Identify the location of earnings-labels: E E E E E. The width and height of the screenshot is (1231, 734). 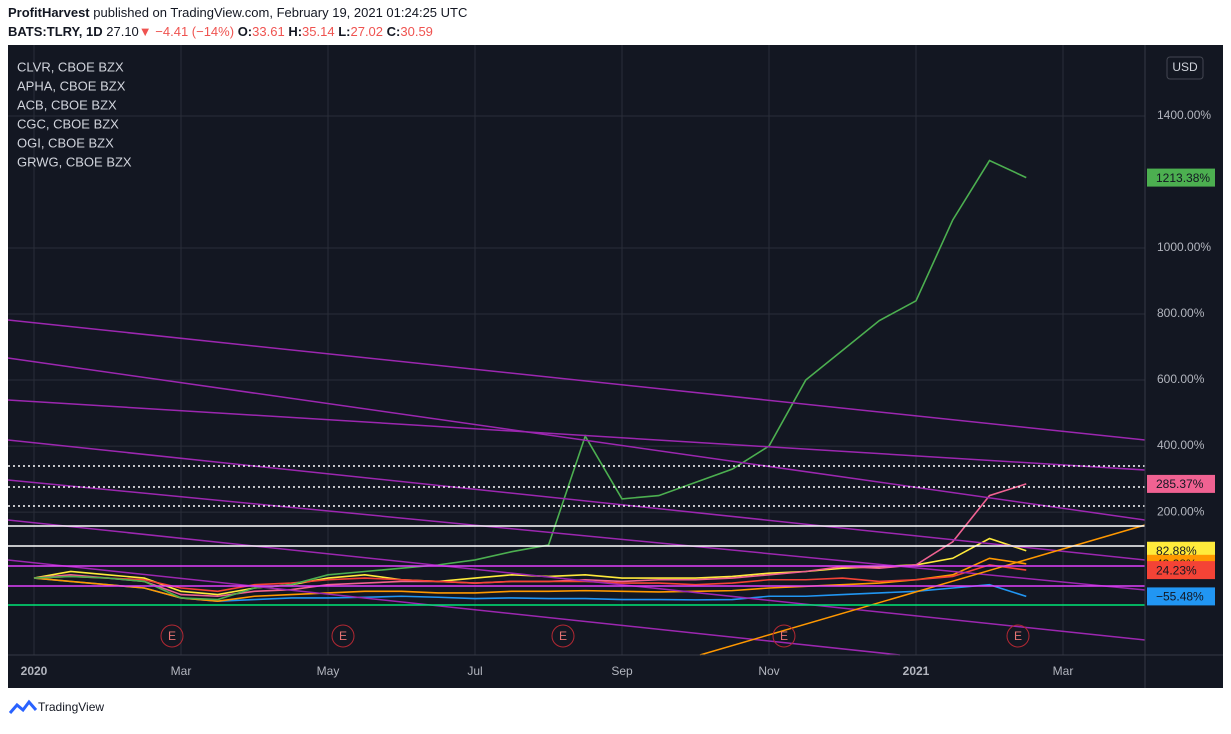
(595, 636).